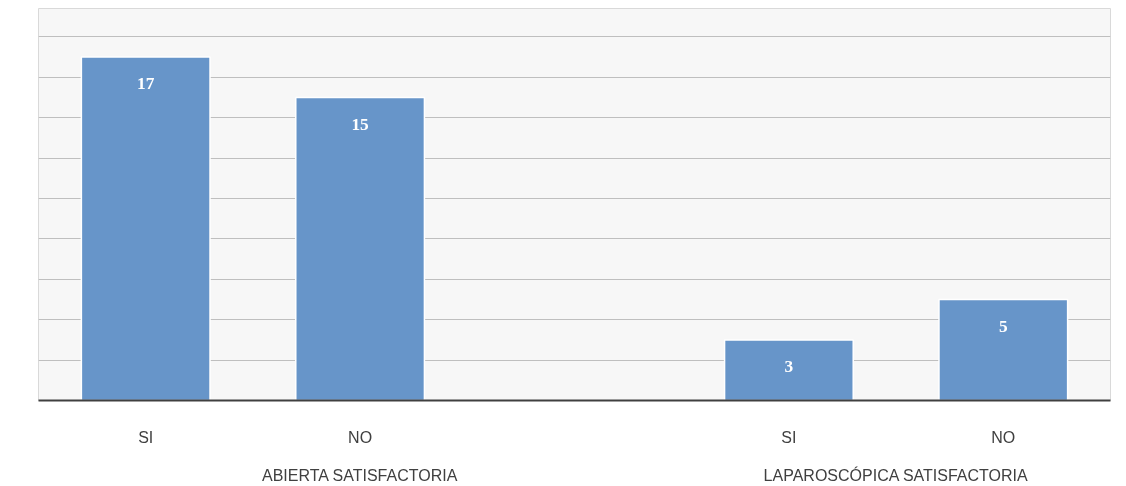 The width and height of the screenshot is (1126, 486). What do you see at coordinates (360, 475) in the screenshot?
I see `text: ABIERTA SATISFACTORIA` at bounding box center [360, 475].